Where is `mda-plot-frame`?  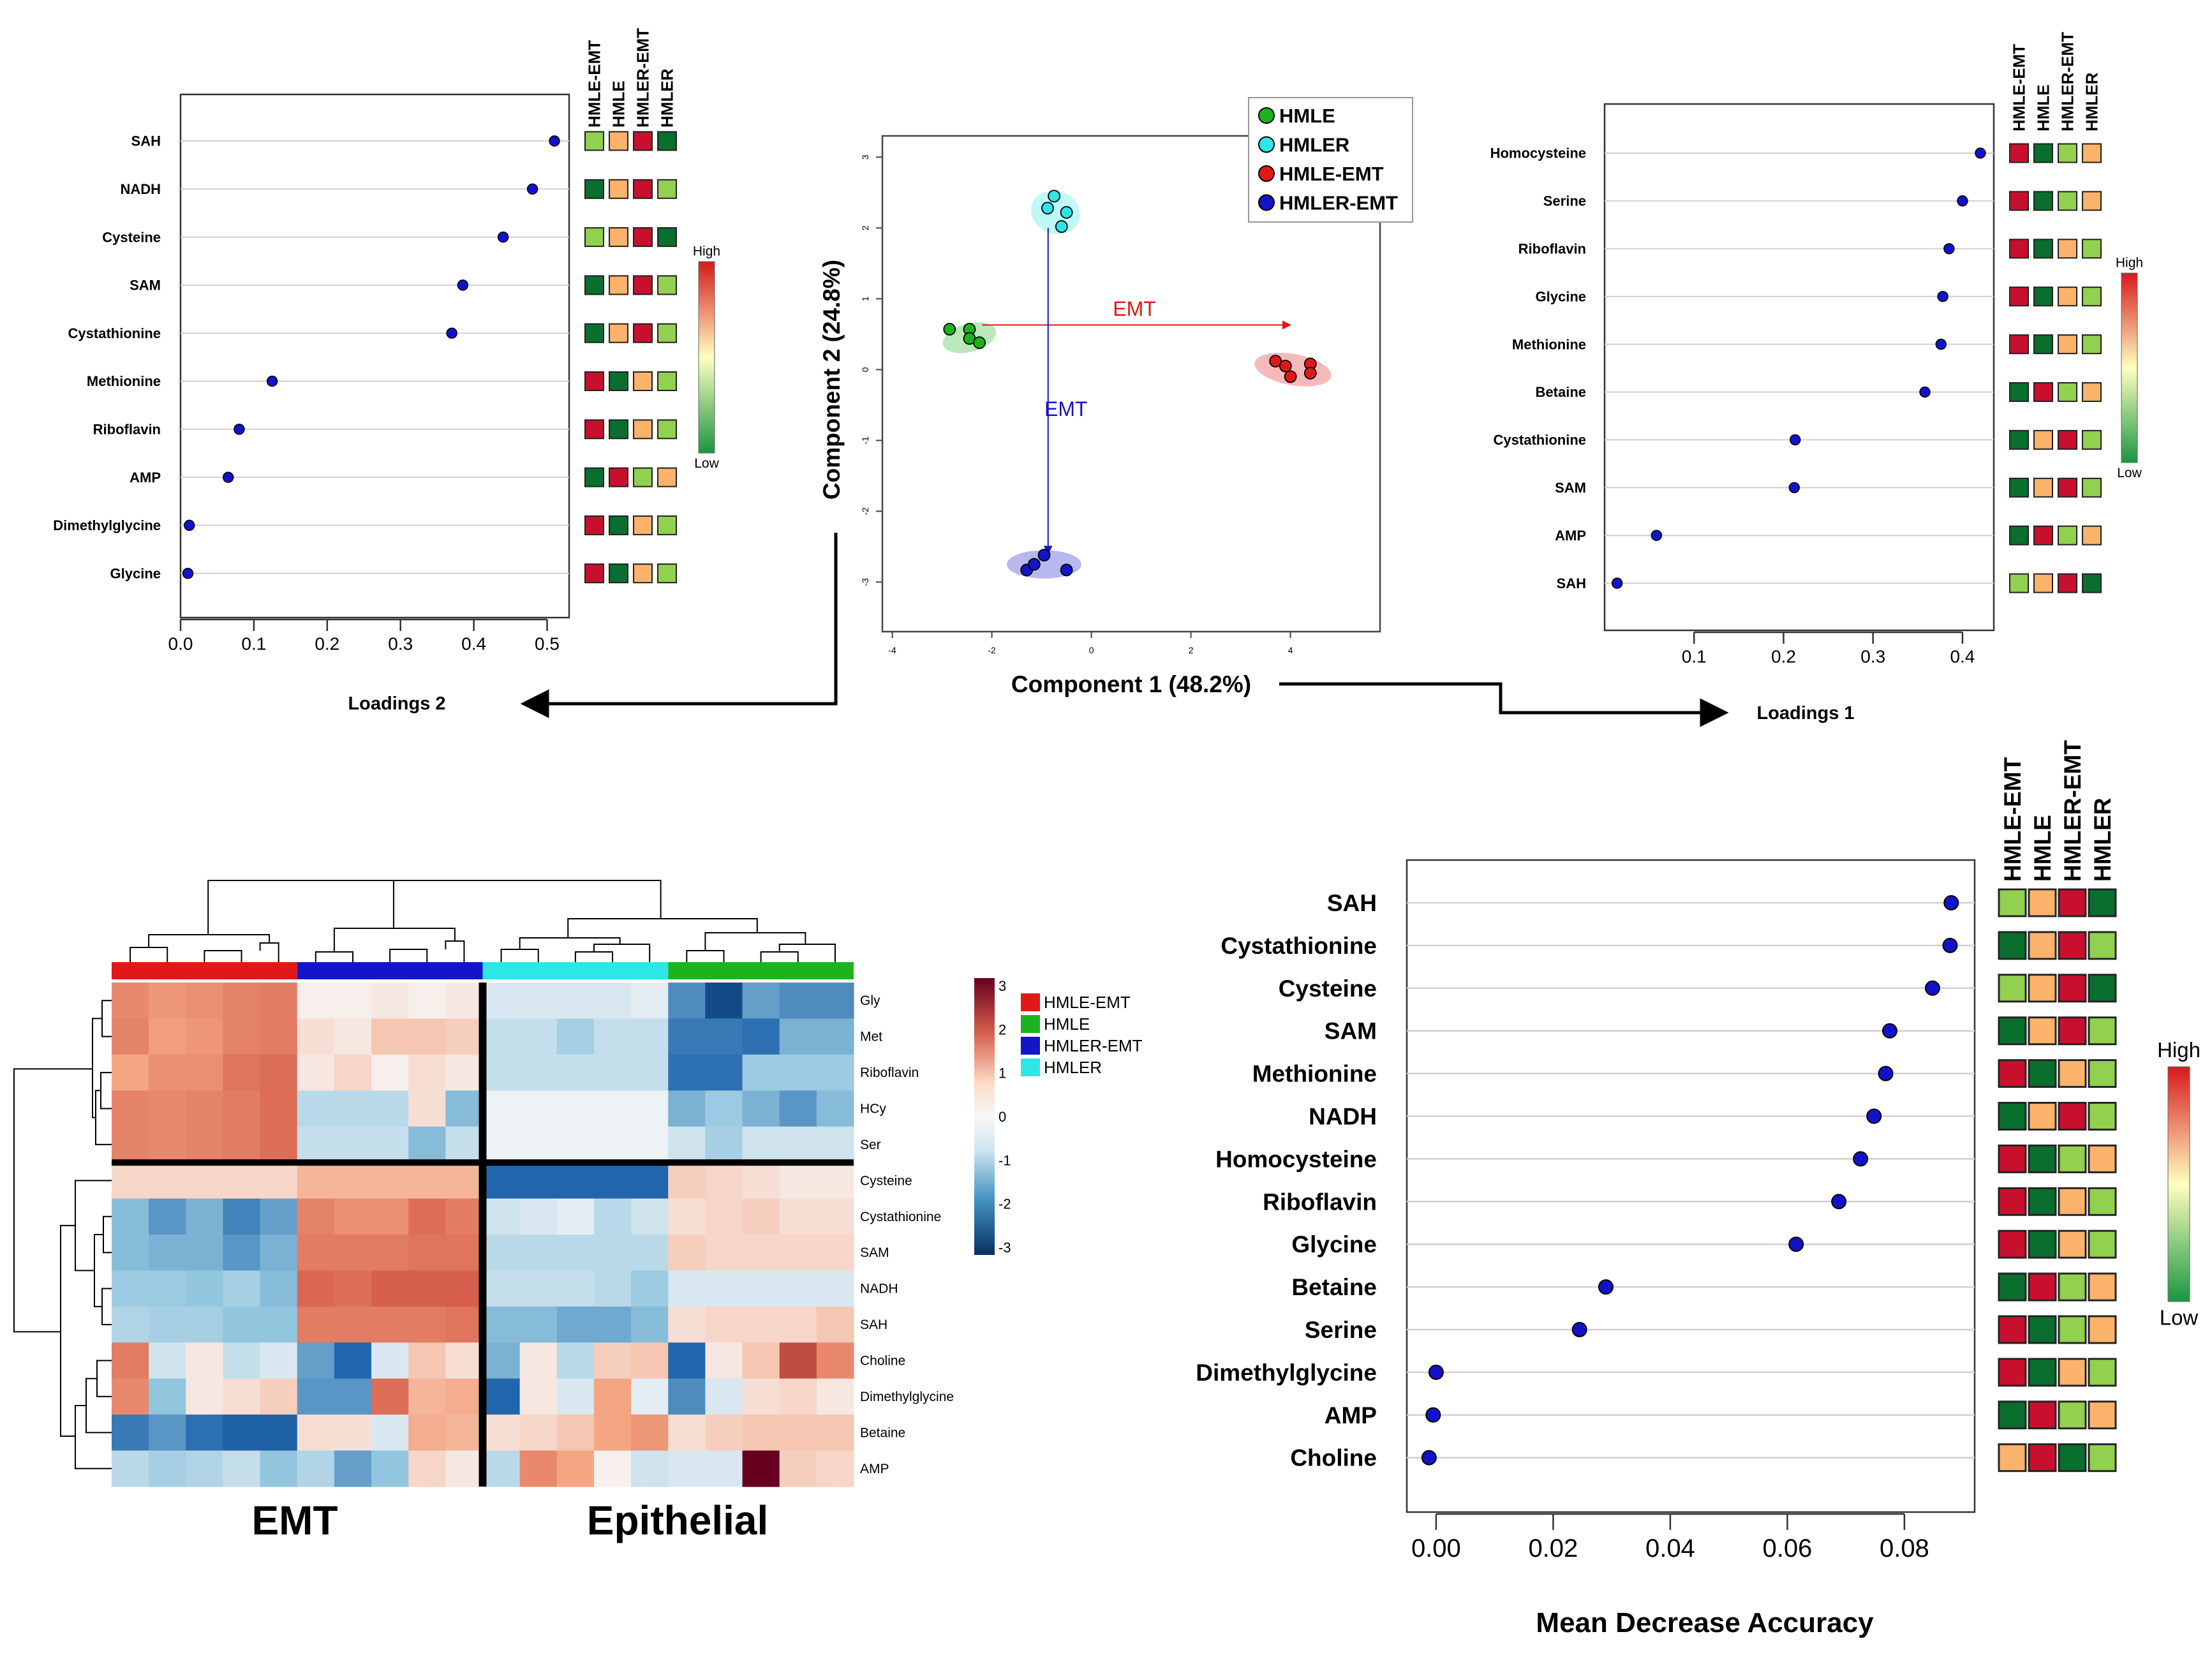
mda-plot-frame is located at coordinates (1691, 1186).